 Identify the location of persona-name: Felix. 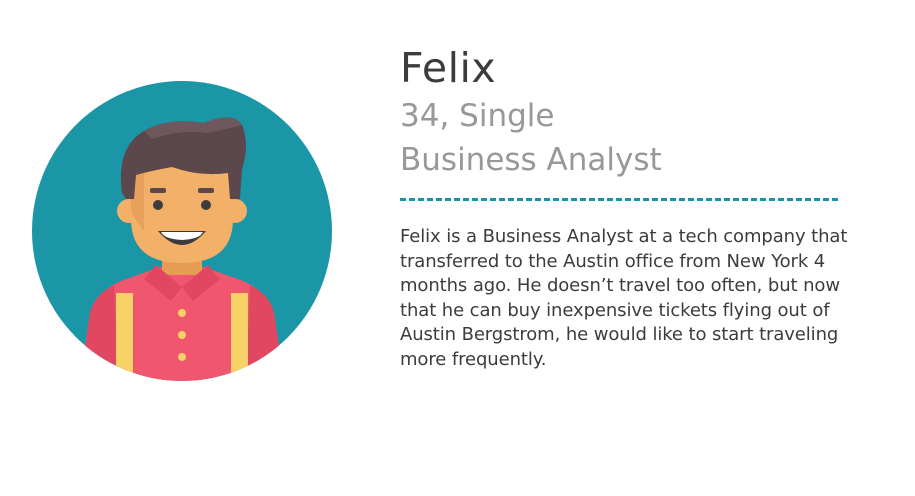
(448, 68).